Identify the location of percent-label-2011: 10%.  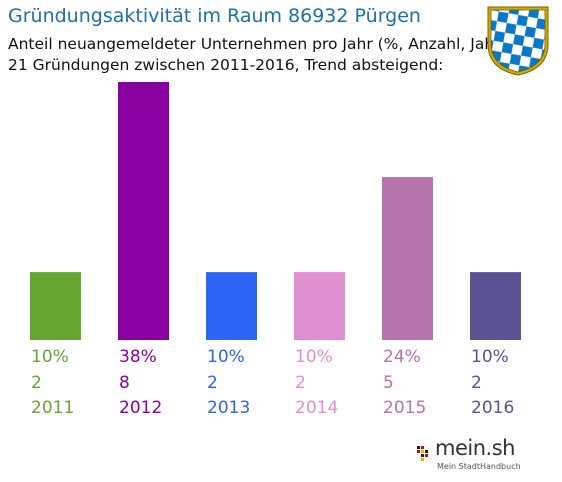
(50, 357).